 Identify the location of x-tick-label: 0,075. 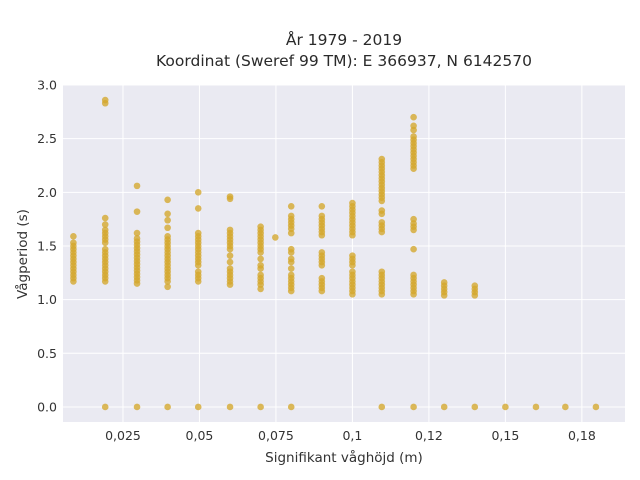
(276, 435).